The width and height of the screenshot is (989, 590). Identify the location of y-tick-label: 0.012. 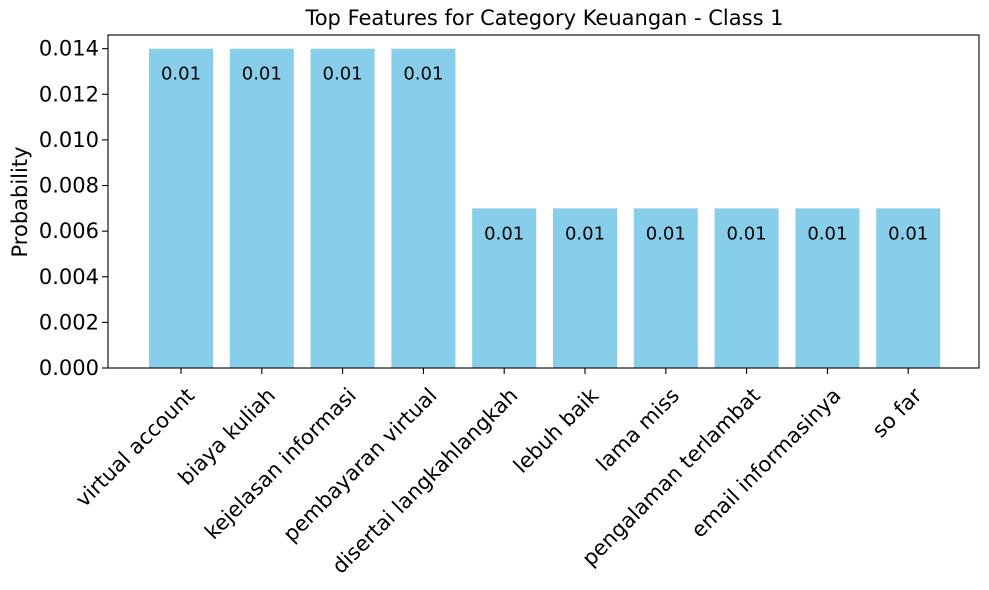
(69, 94).